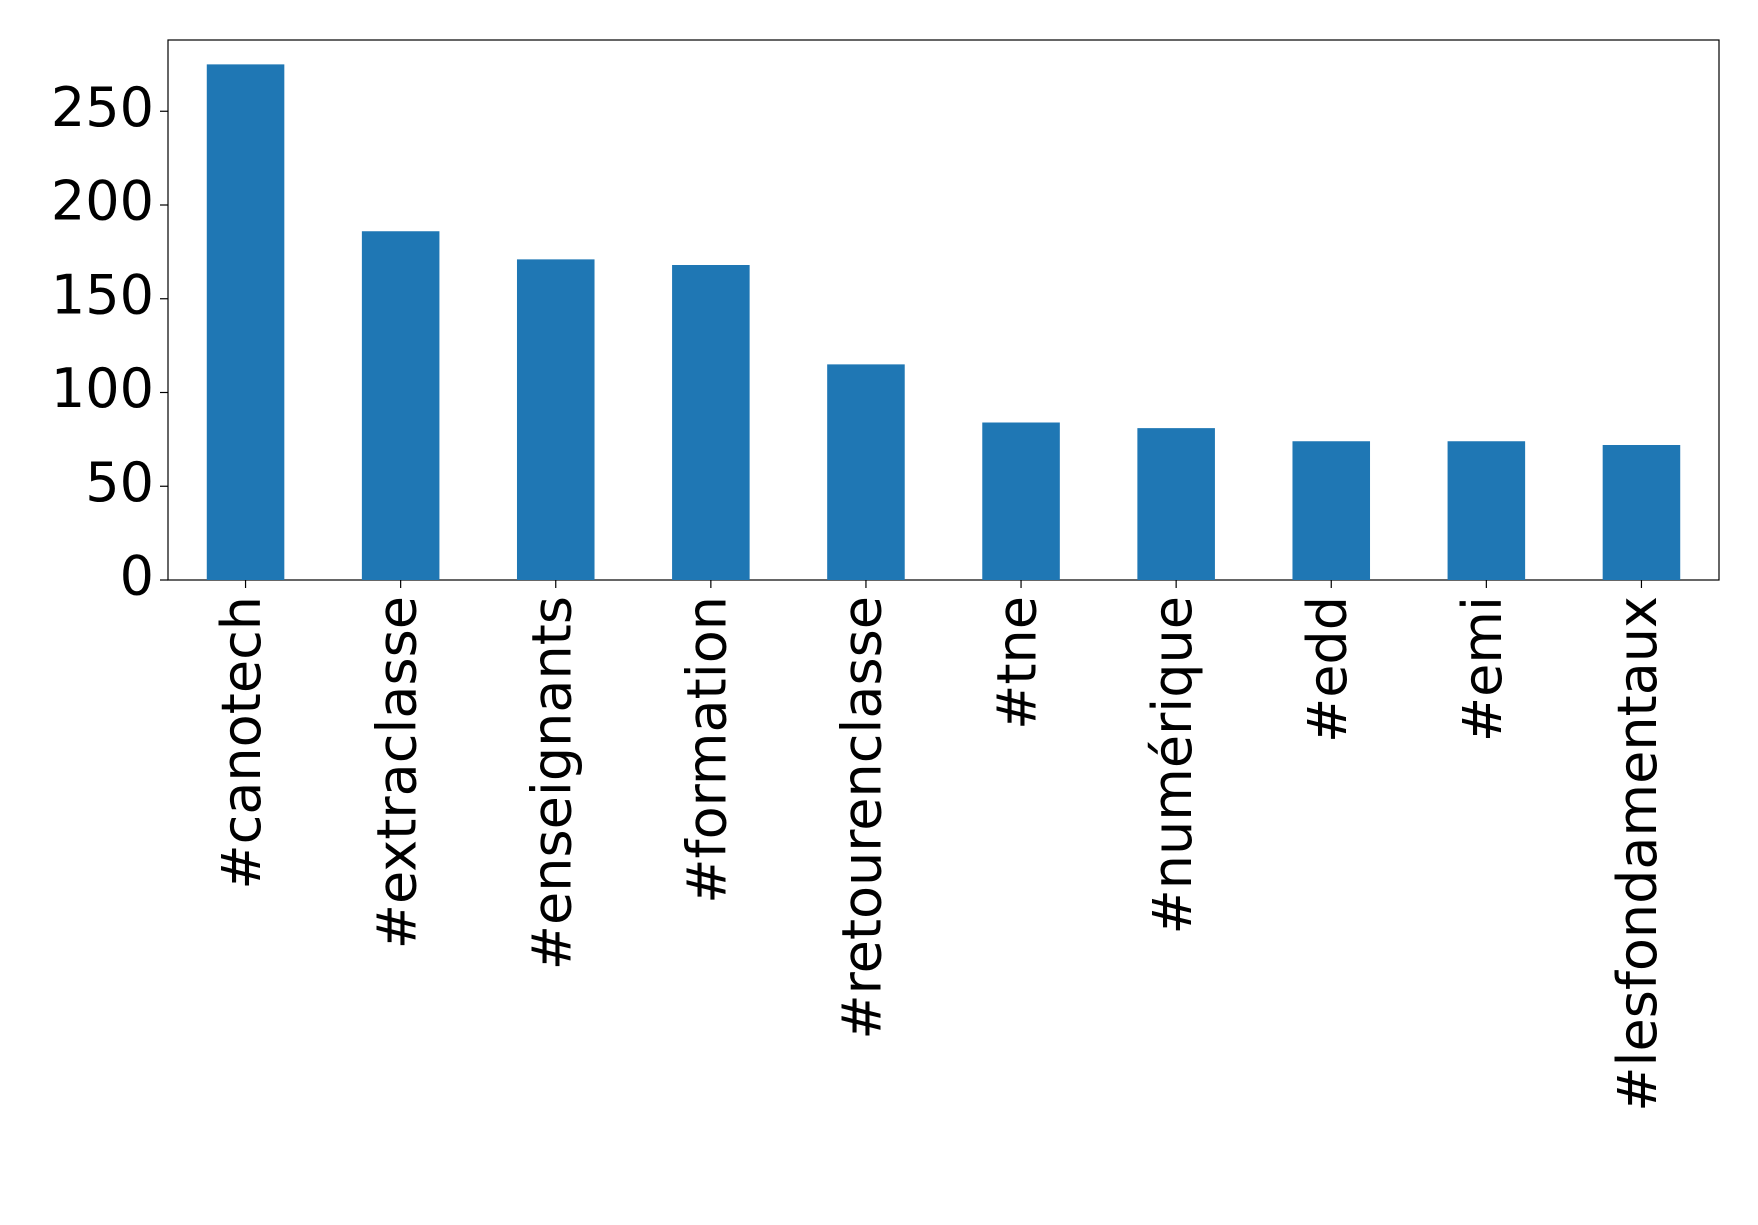 The image size is (1758, 1225). What do you see at coordinates (102, 294) in the screenshot?
I see `y-tick-label: 150` at bounding box center [102, 294].